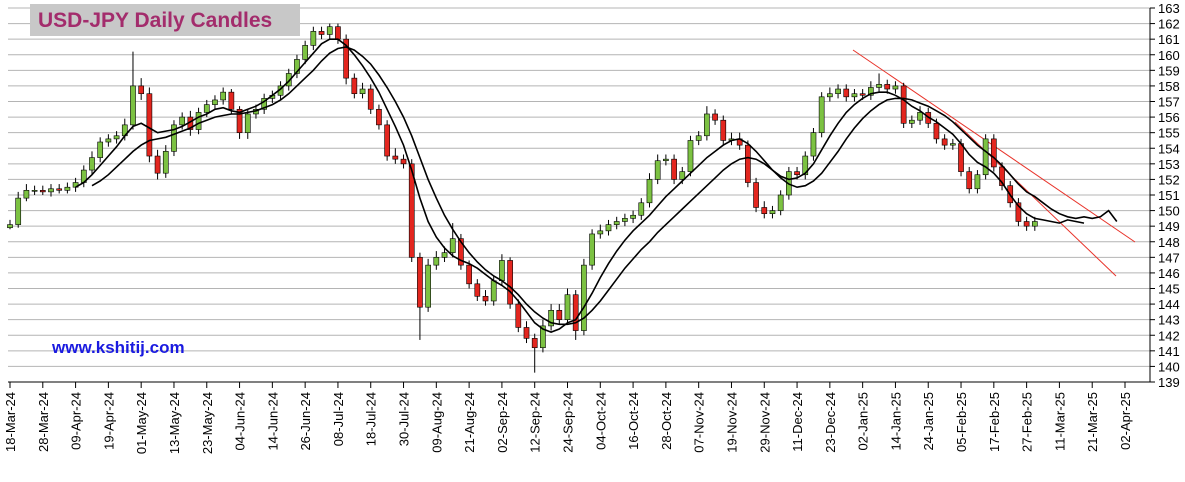 The height and width of the screenshot is (482, 1185). Describe the element at coordinates (1092, 422) in the screenshot. I see `x-tick-label: 21-Mar-25` at that location.